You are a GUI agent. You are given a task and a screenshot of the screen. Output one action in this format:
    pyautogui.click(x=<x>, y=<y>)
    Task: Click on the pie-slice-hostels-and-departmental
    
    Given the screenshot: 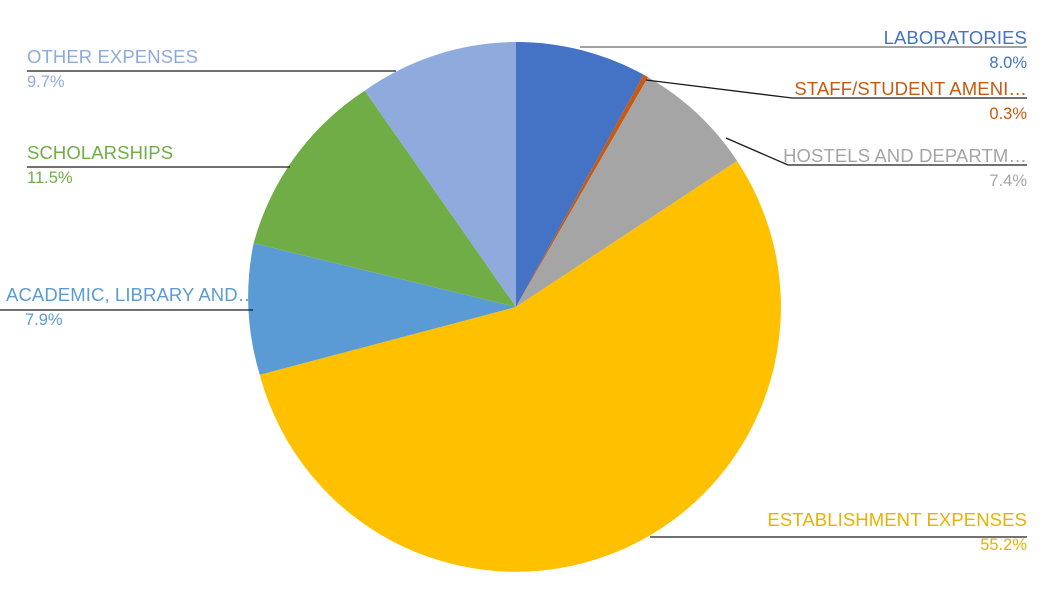 What is the action you would take?
    pyautogui.click(x=627, y=192)
    